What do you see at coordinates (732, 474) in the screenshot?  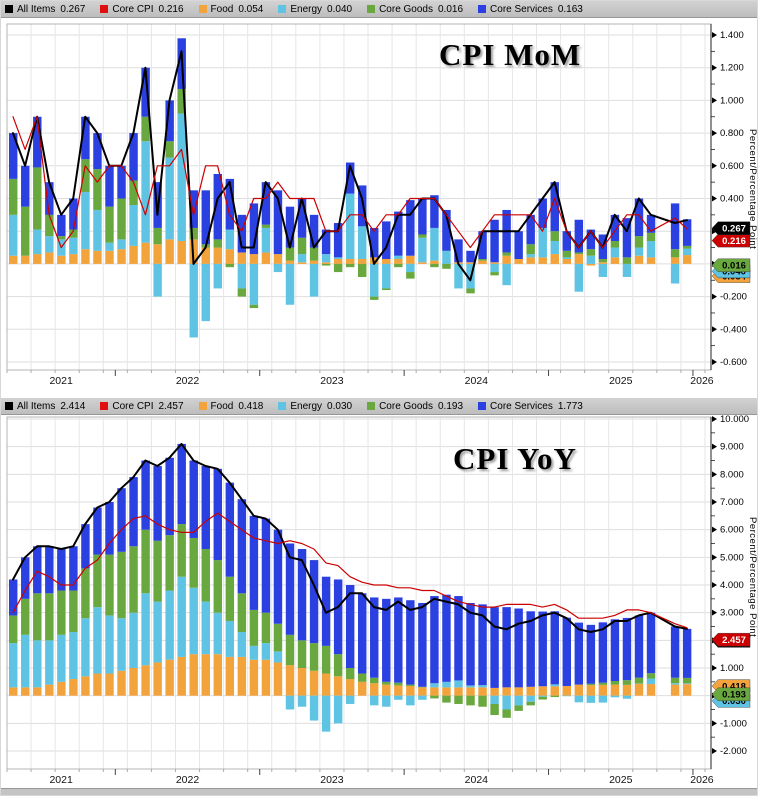 I see `svg-text: 8.000` at bounding box center [732, 474].